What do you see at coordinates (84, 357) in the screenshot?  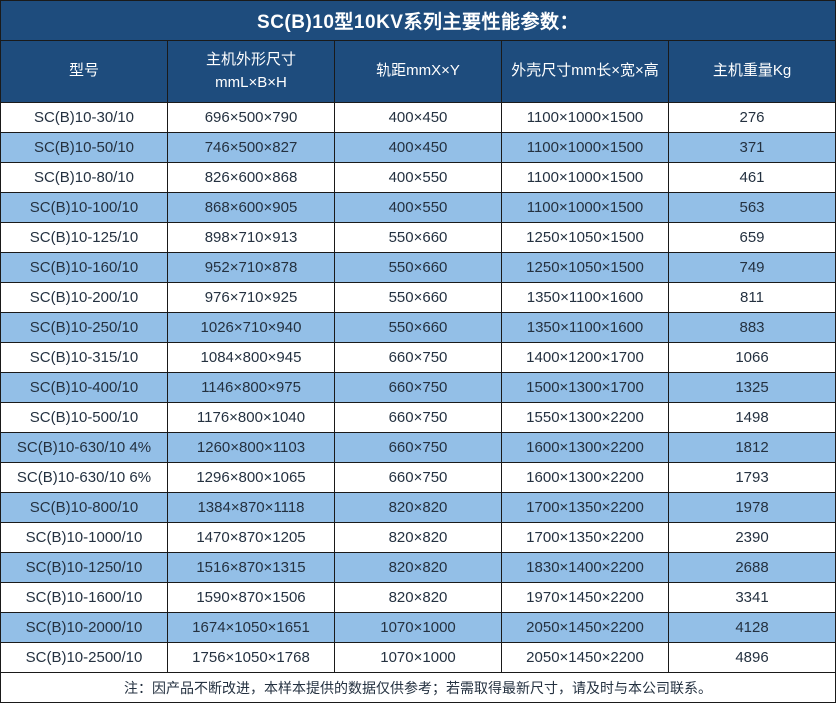 I see `cell-model: SC(B)10-315/10` at bounding box center [84, 357].